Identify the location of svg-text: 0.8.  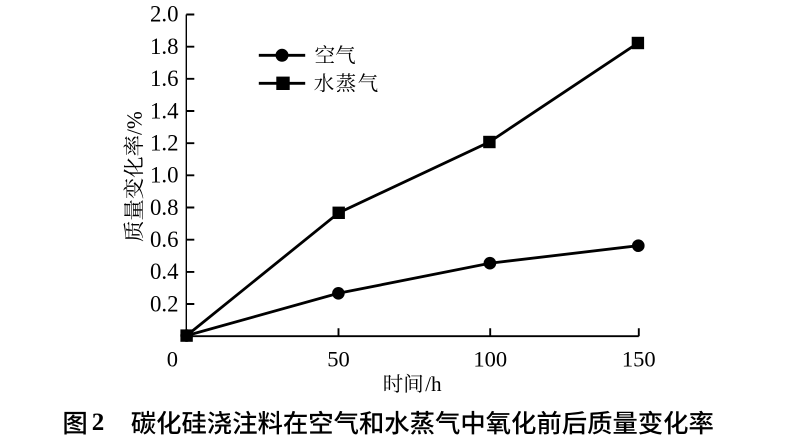
(164, 207).